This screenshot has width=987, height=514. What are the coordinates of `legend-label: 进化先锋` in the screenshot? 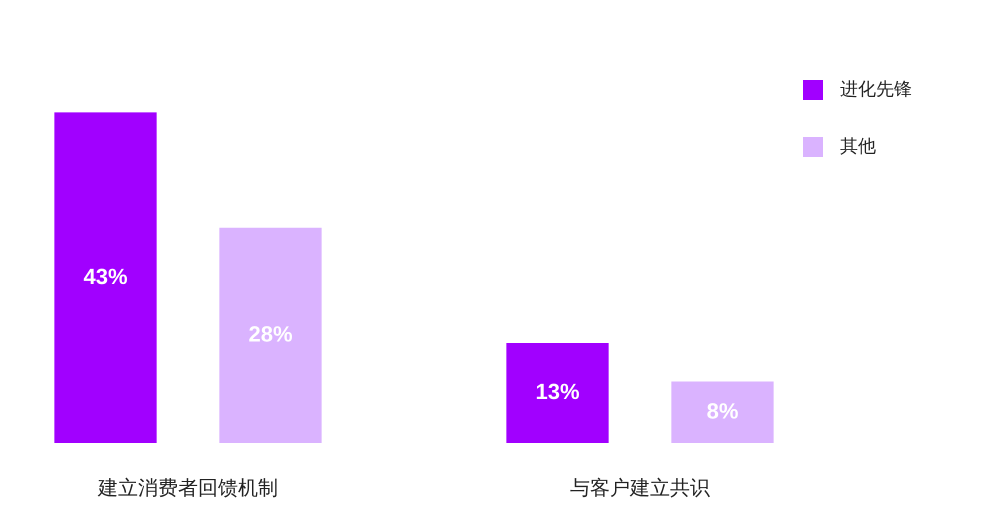 It's located at (876, 88).